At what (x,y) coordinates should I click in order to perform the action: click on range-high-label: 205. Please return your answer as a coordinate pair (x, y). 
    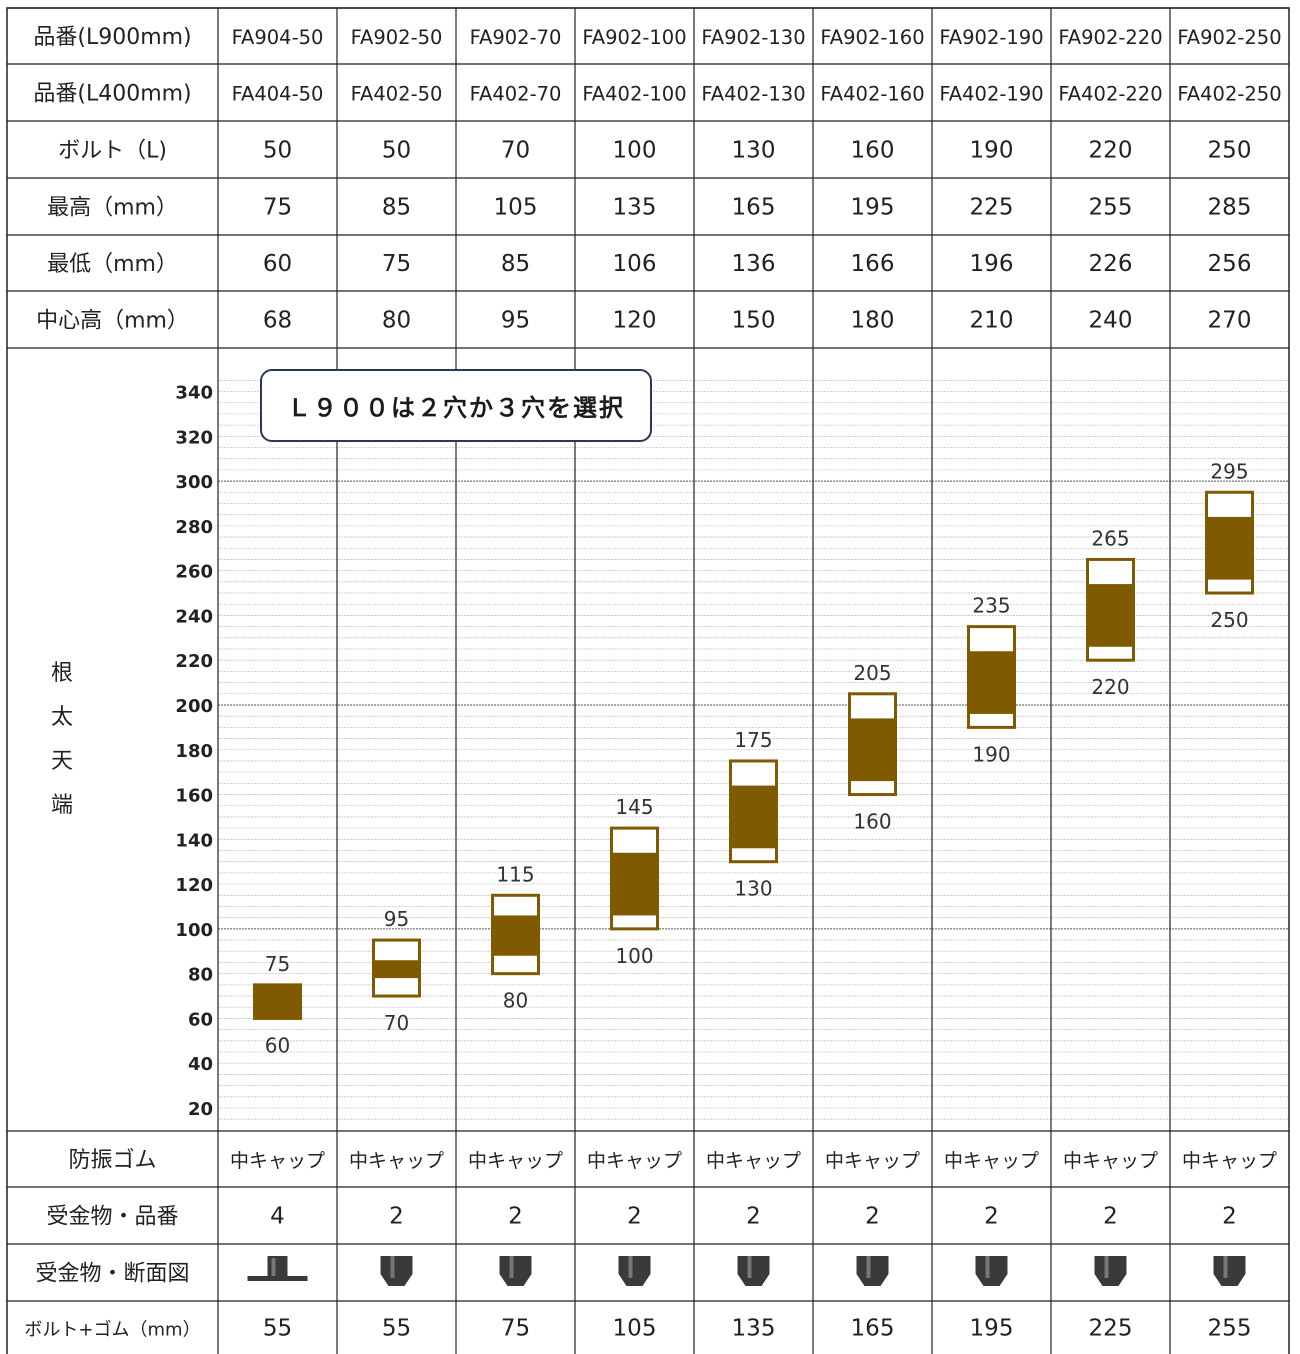
    Looking at the image, I should click on (872, 673).